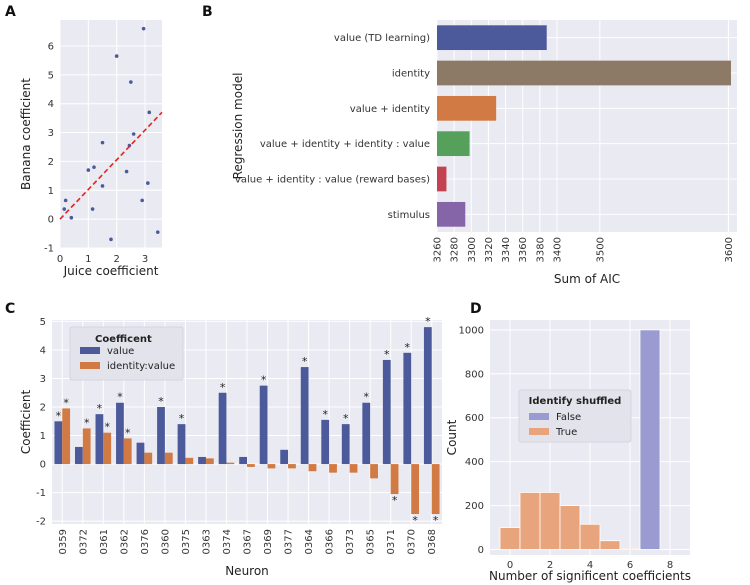 The height and width of the screenshot is (585, 750). What do you see at coordinates (165, 541) in the screenshot?
I see `x-tick-label: 0360` at bounding box center [165, 541].